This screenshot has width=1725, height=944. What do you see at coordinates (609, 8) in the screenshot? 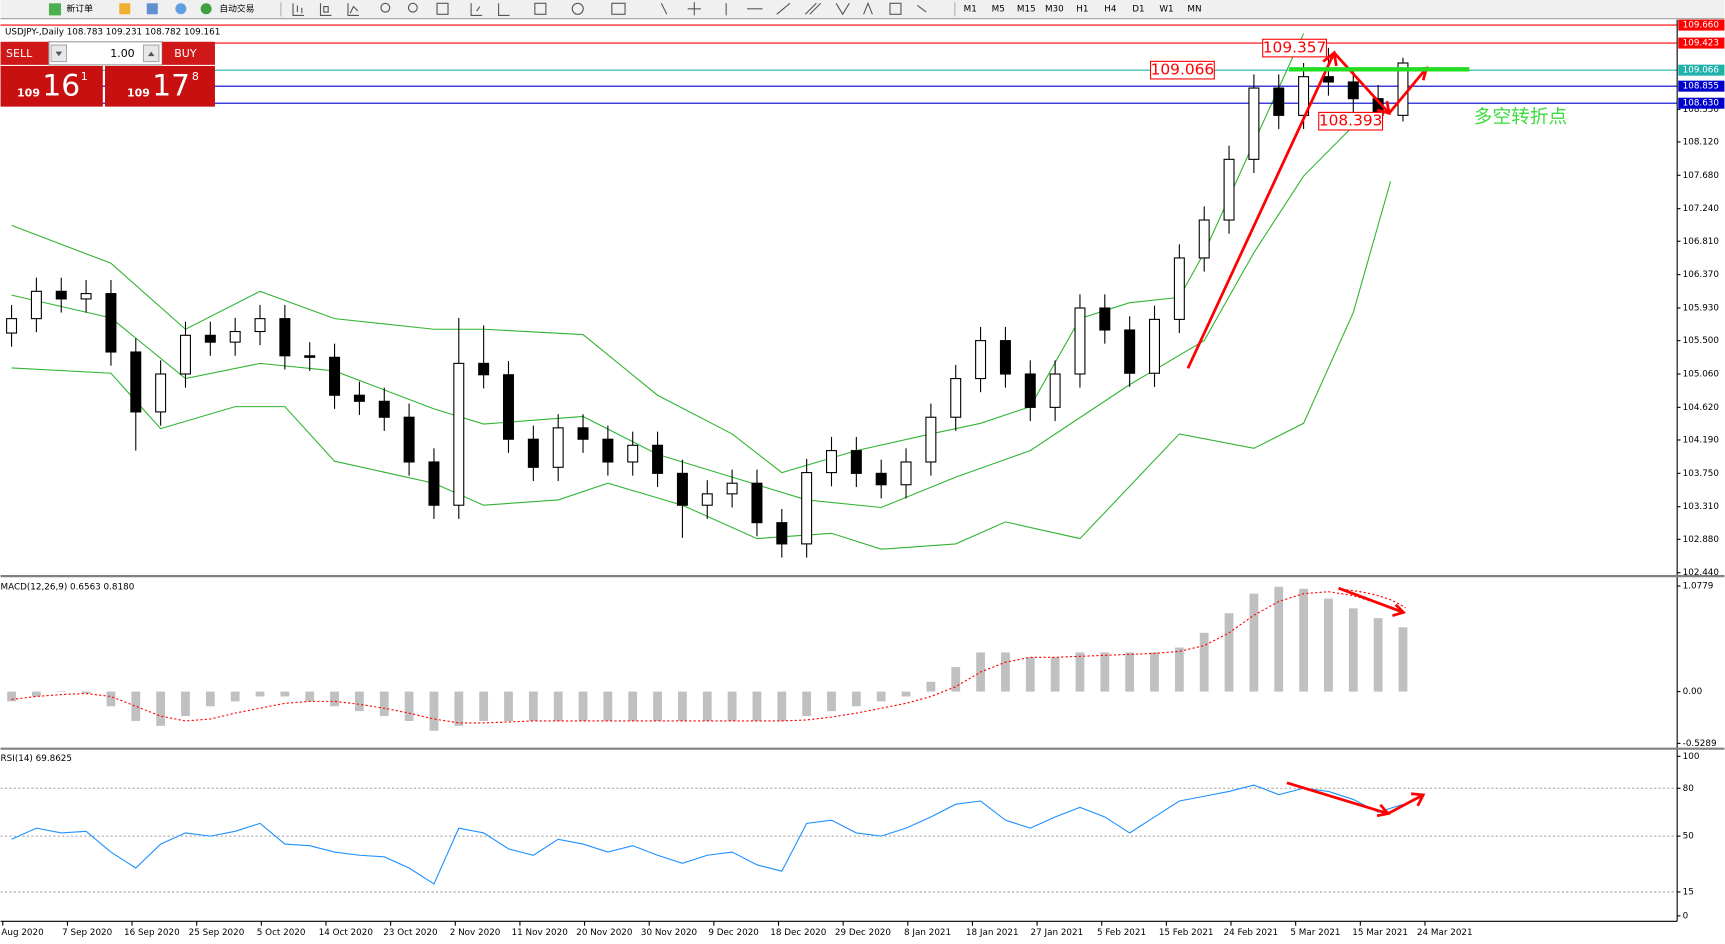
I see `toolbar-tools` at bounding box center [609, 8].